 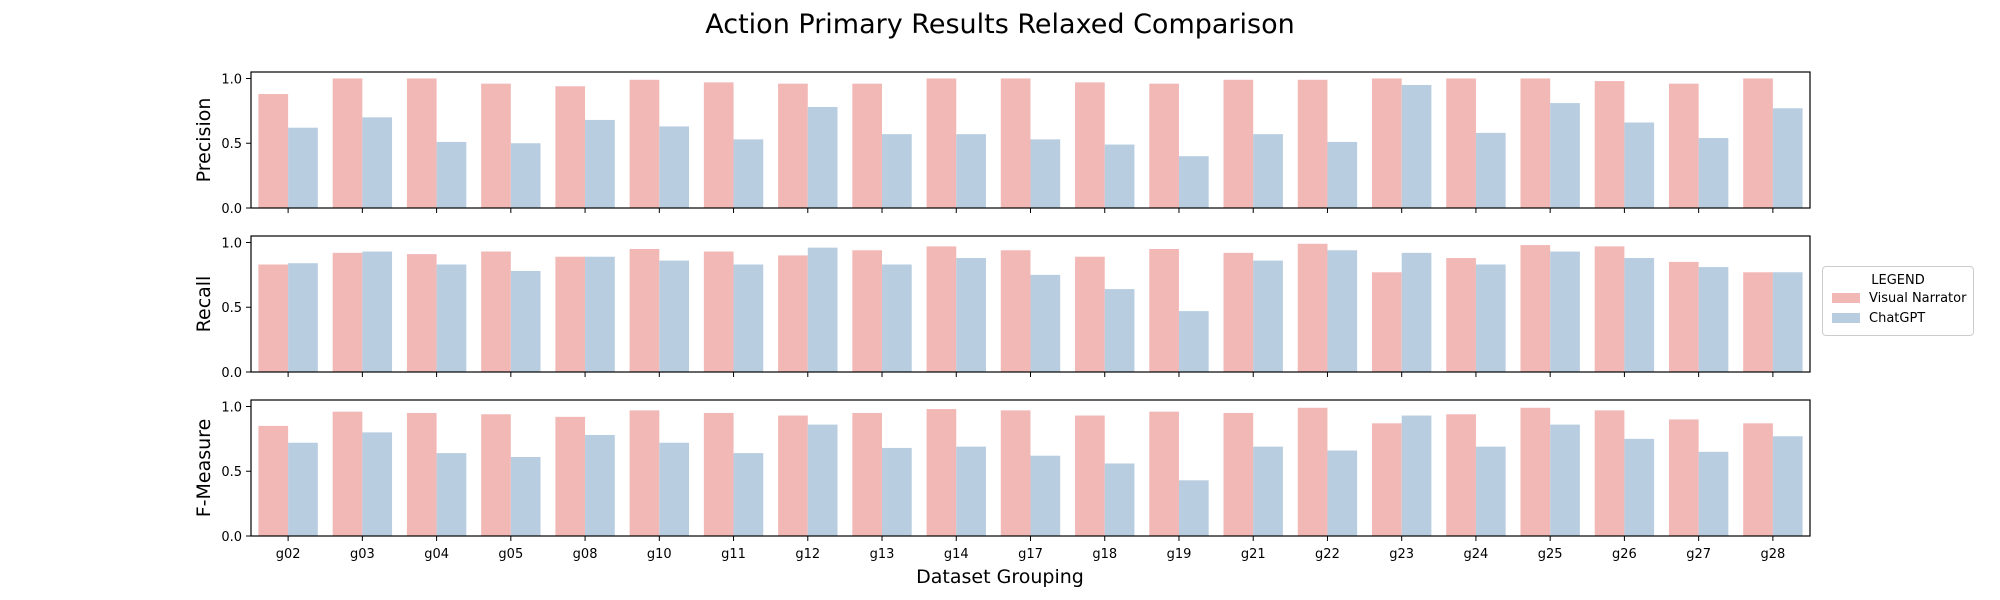 I want to click on bar-recall-g14-chatgpt, so click(x=971, y=315).